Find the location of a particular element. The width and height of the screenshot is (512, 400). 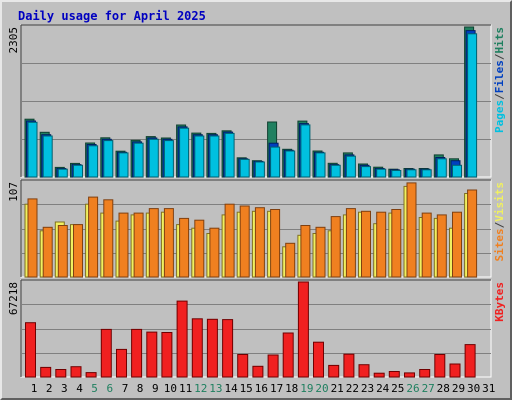

x-tick-label-31: 31 is located at coordinates (488, 388).